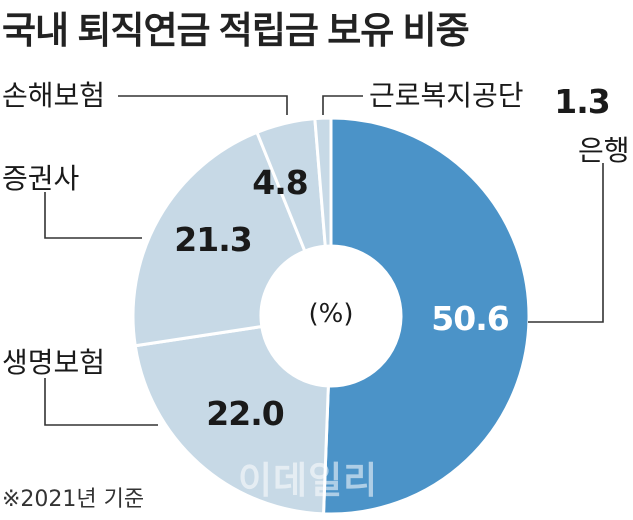 Image resolution: width=633 pixels, height=520 pixels. Describe the element at coordinates (93, 215) in the screenshot. I see `leader-line-securities` at that location.